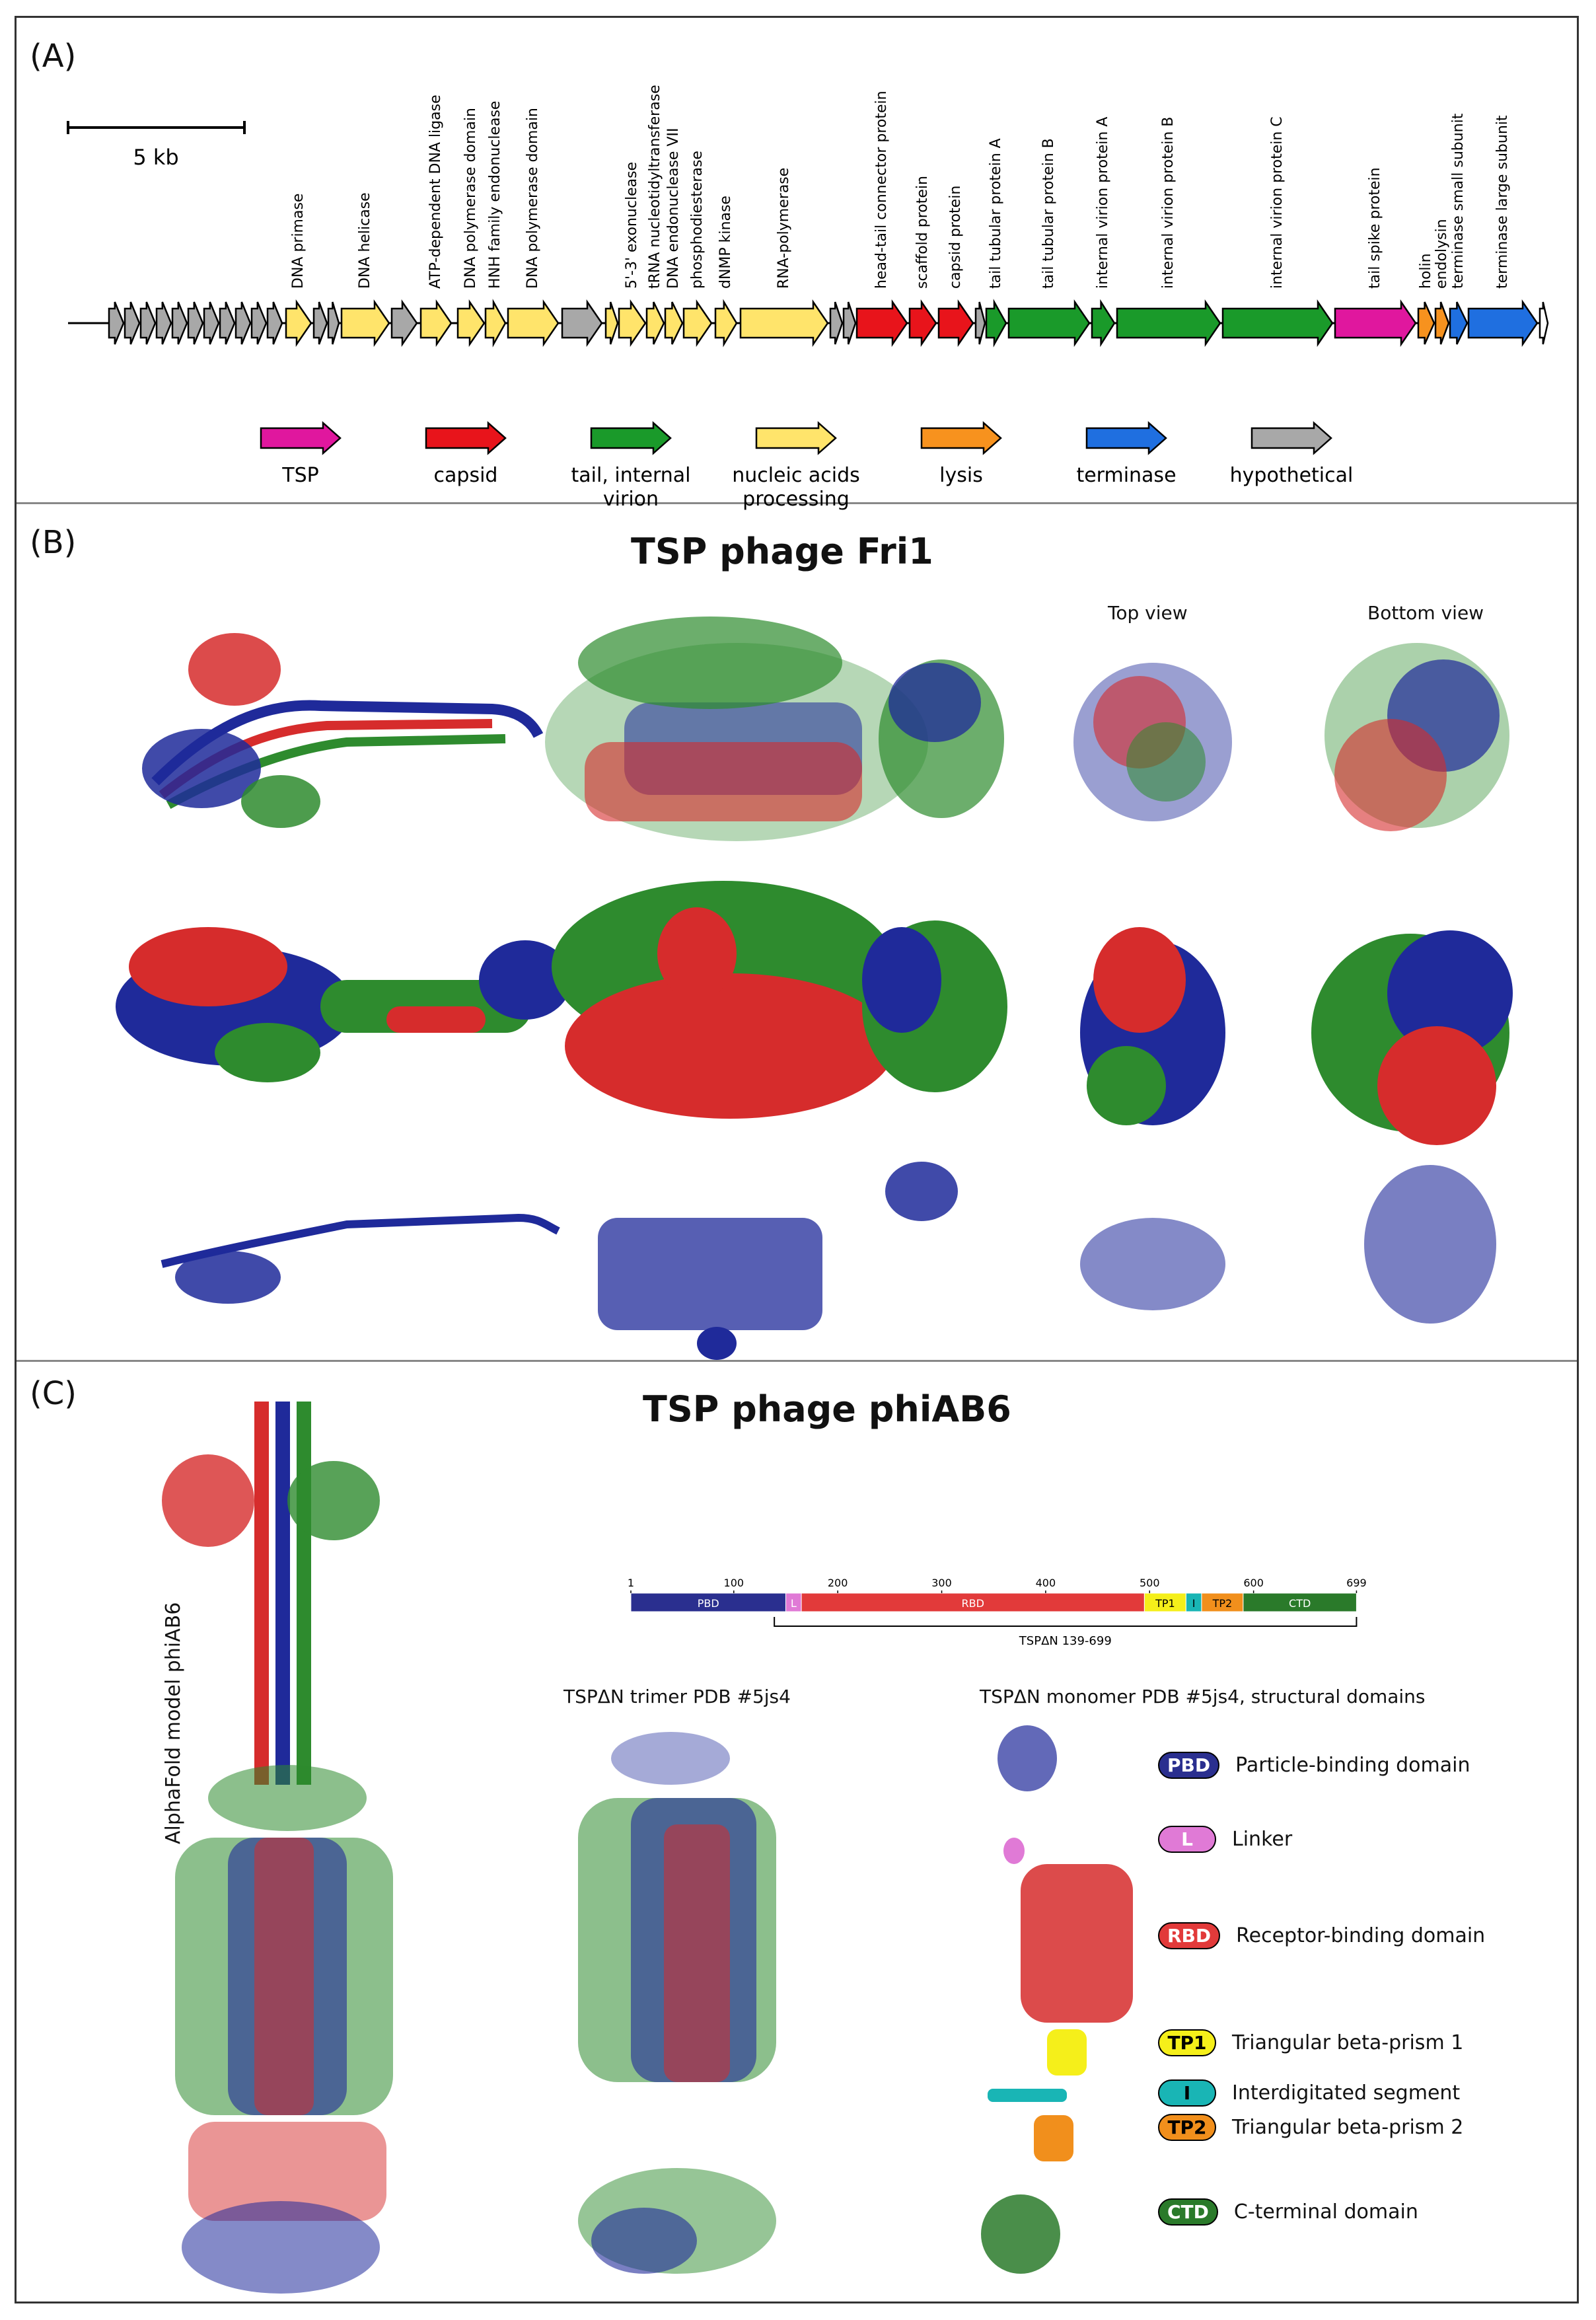  What do you see at coordinates (1310, 2042) in the screenshot?
I see `legend-tp1: TP1 Triangular beta-prism 1` at bounding box center [1310, 2042].